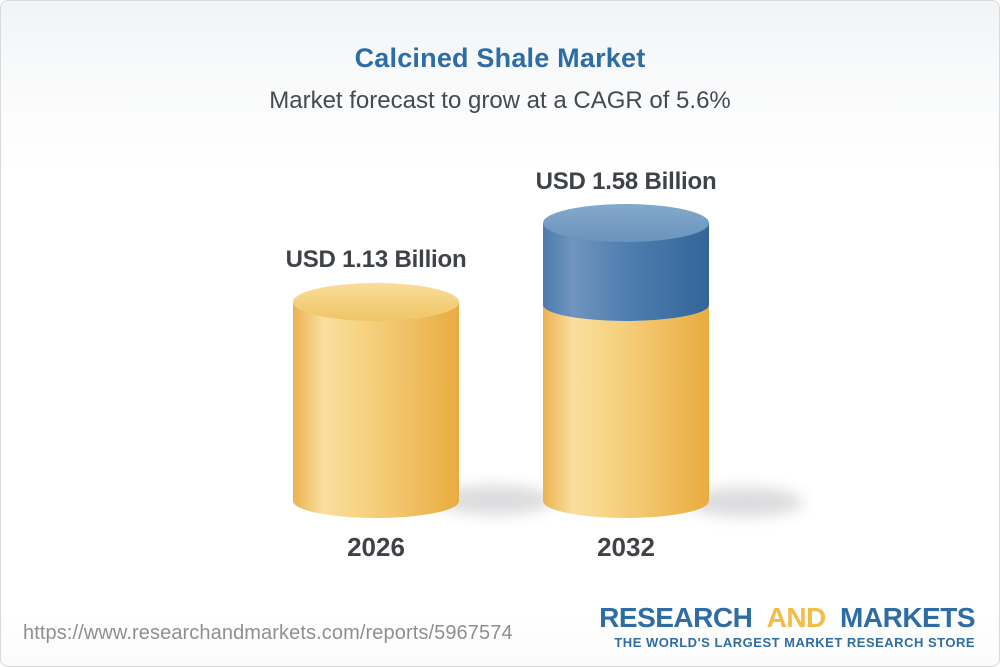  I want to click on value-label-2026: USD 1.13 Billion, so click(376, 259).